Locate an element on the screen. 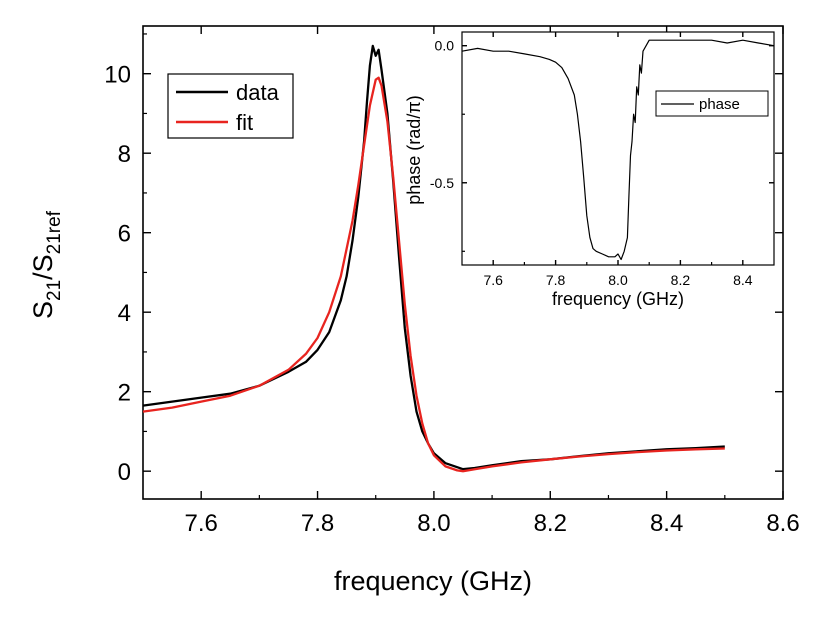 This screenshot has height=630, width=830. inset-series-layer is located at coordinates (618, 150).